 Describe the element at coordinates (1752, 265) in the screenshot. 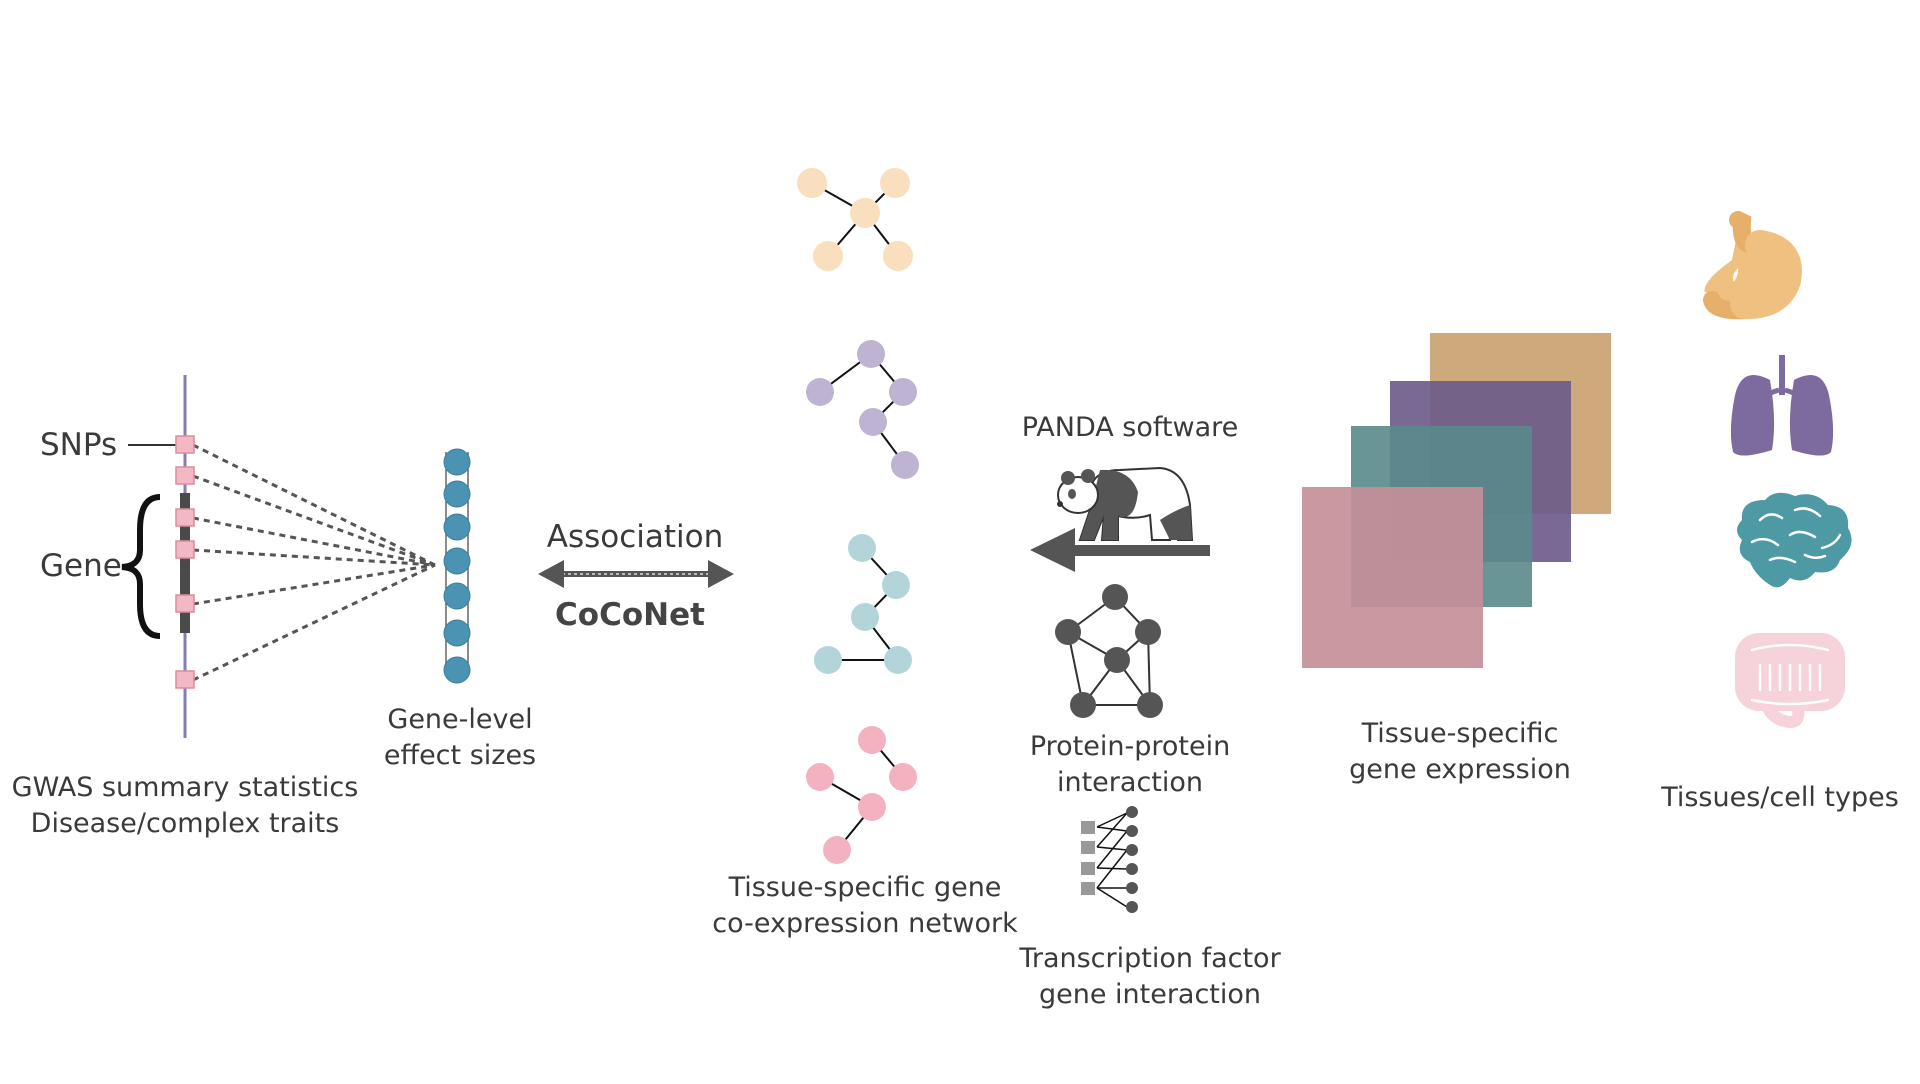

I see `stomach-icon` at that location.